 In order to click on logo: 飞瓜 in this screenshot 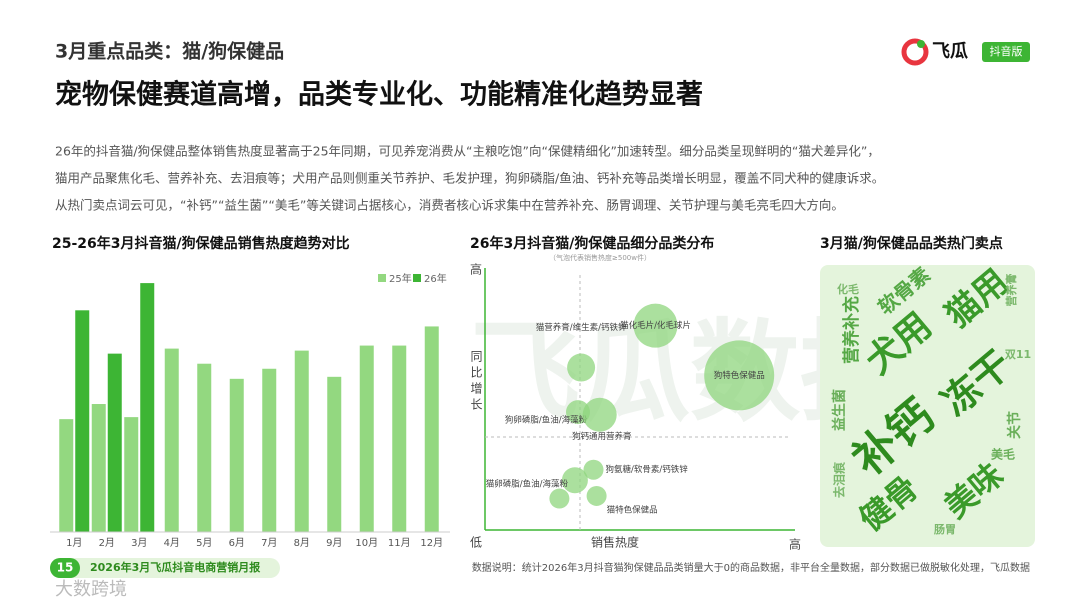, I will do `click(950, 51)`.